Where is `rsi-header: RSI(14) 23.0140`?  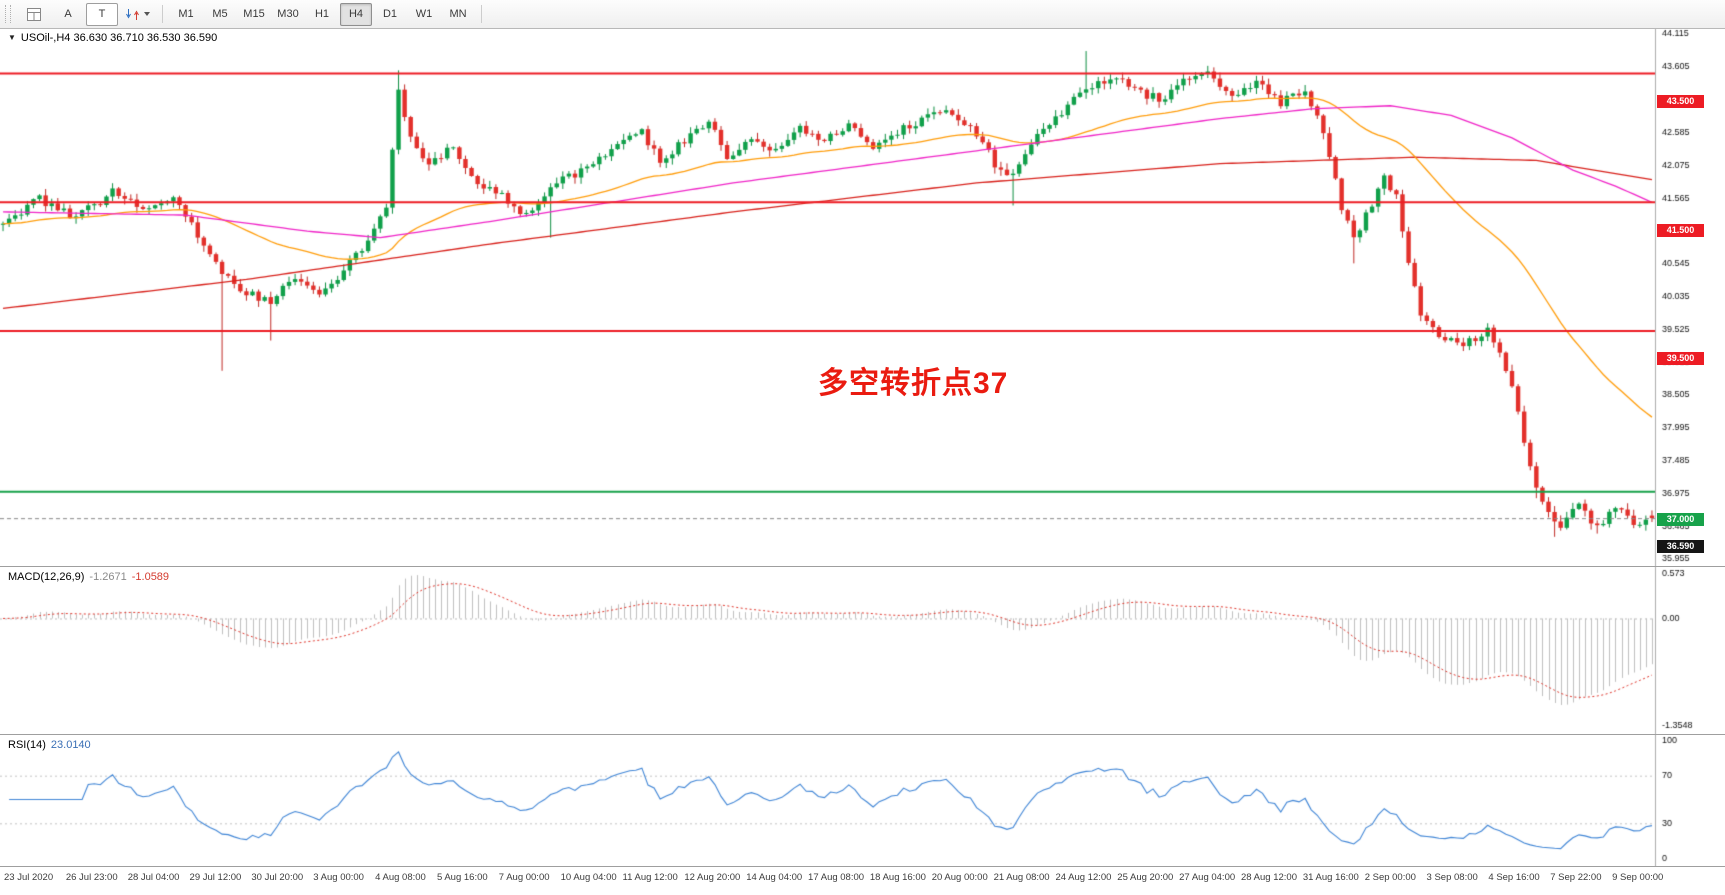 rsi-header: RSI(14) 23.0140 is located at coordinates (52, 745).